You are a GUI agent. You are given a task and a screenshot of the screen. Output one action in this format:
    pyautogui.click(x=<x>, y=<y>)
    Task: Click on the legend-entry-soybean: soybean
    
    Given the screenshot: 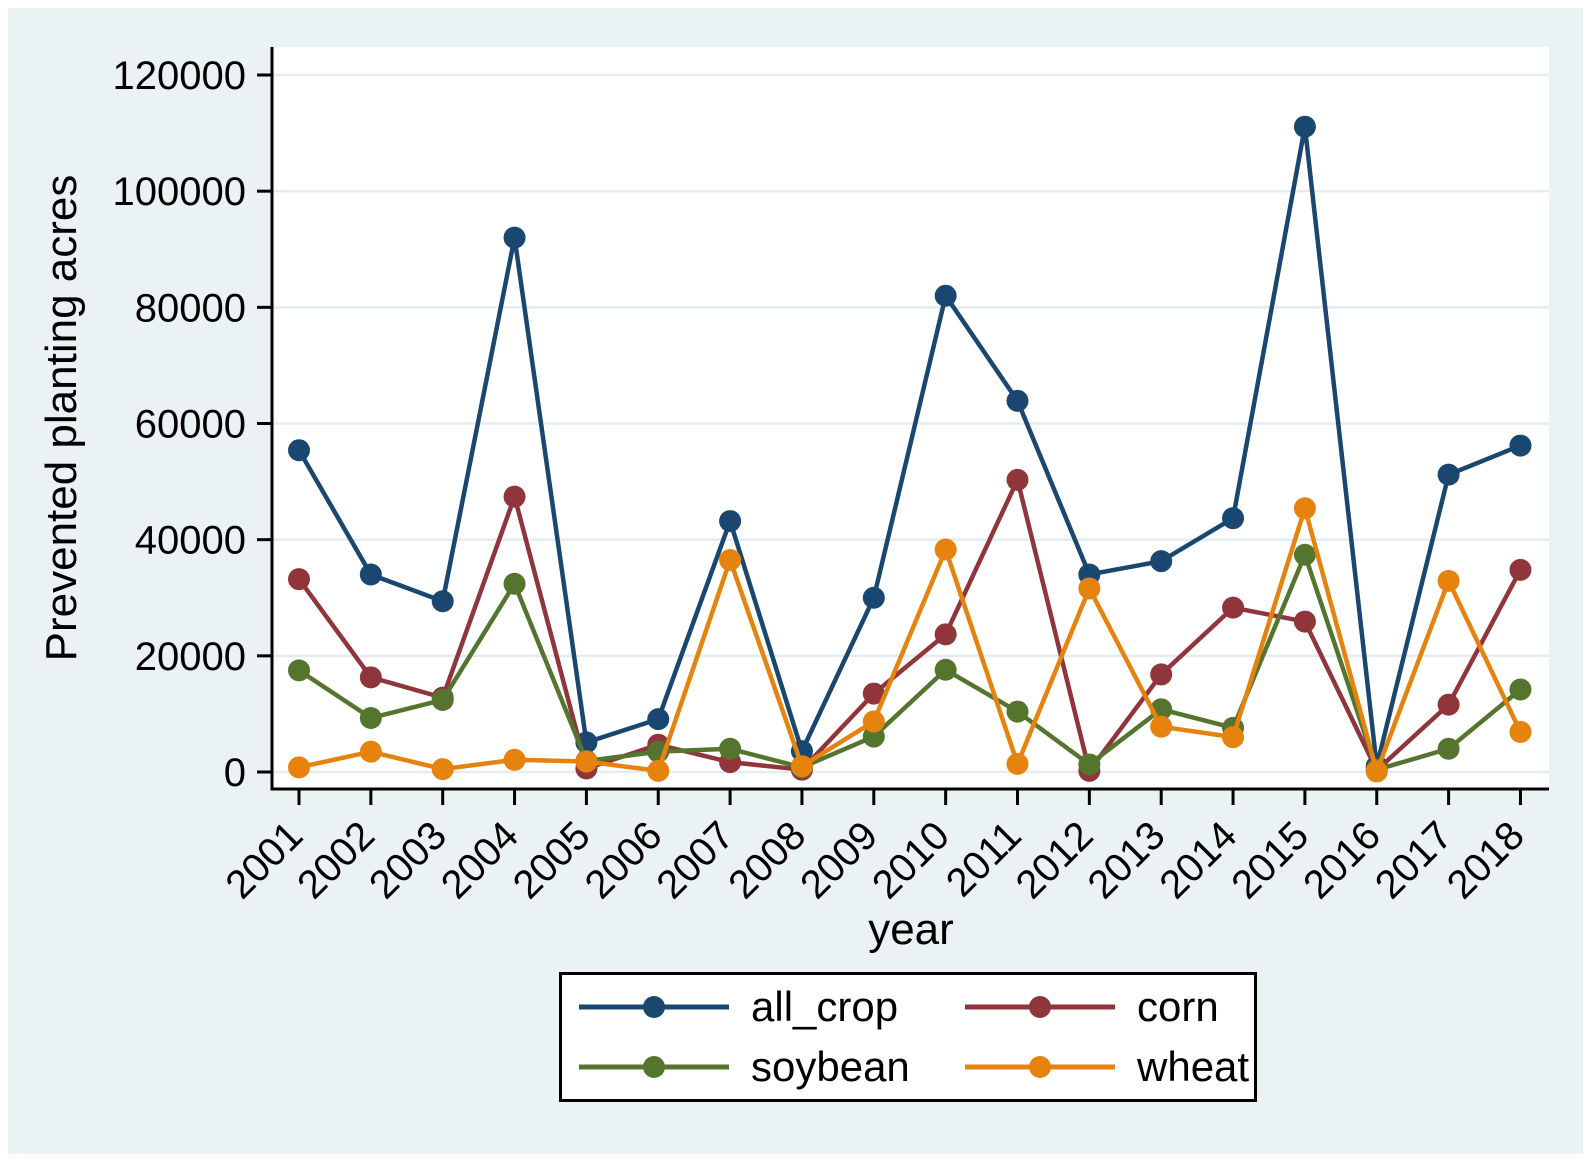 What is the action you would take?
    pyautogui.click(x=772, y=1067)
    